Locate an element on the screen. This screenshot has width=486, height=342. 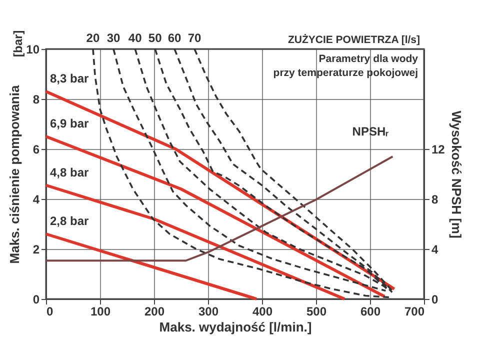
x-tick-label: 700 is located at coordinates (414, 311).